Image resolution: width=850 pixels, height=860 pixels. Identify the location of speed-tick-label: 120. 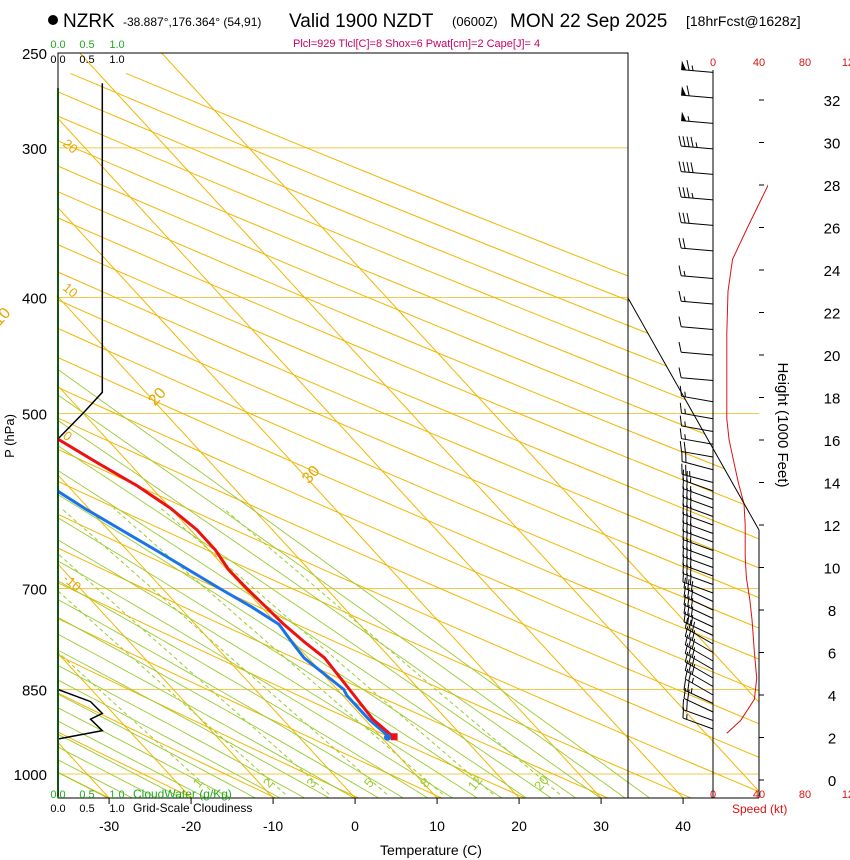
(846, 795).